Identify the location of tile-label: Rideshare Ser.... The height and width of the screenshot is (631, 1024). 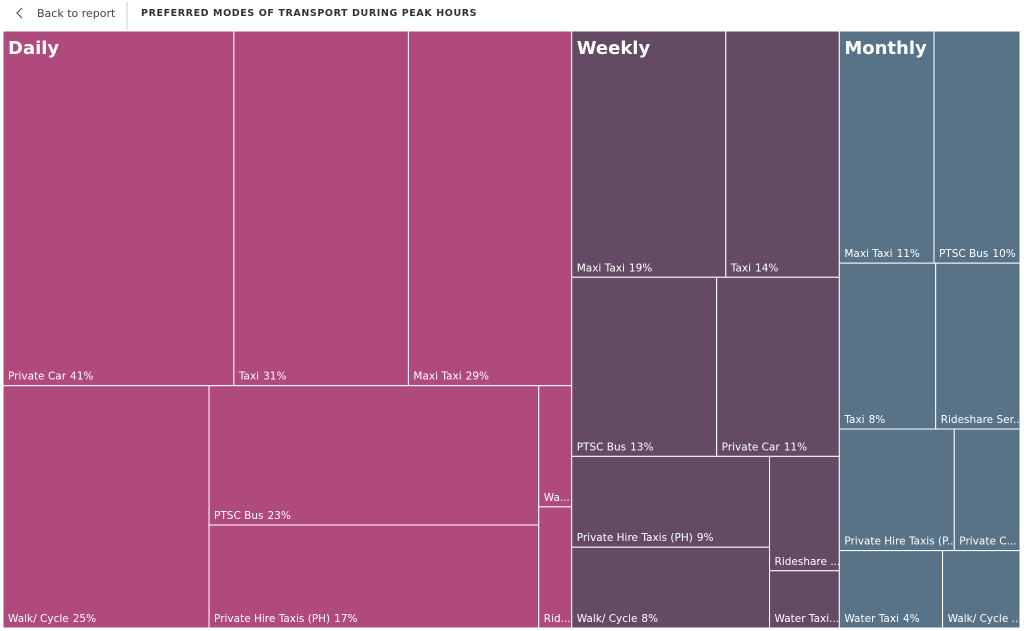
(982, 420).